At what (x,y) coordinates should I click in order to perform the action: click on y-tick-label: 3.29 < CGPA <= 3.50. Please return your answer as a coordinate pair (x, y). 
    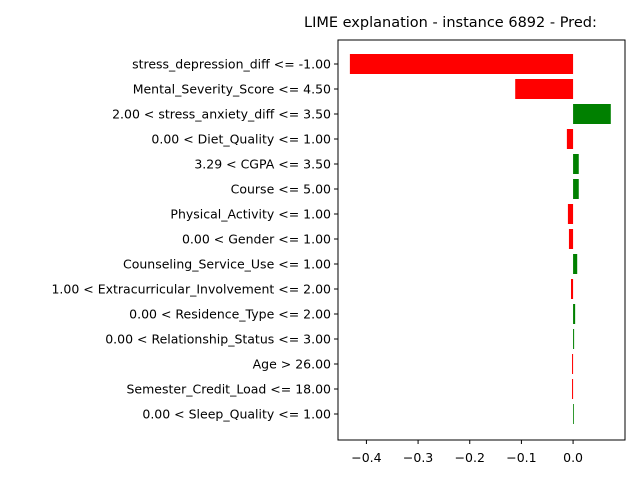
    Looking at the image, I should click on (262, 164).